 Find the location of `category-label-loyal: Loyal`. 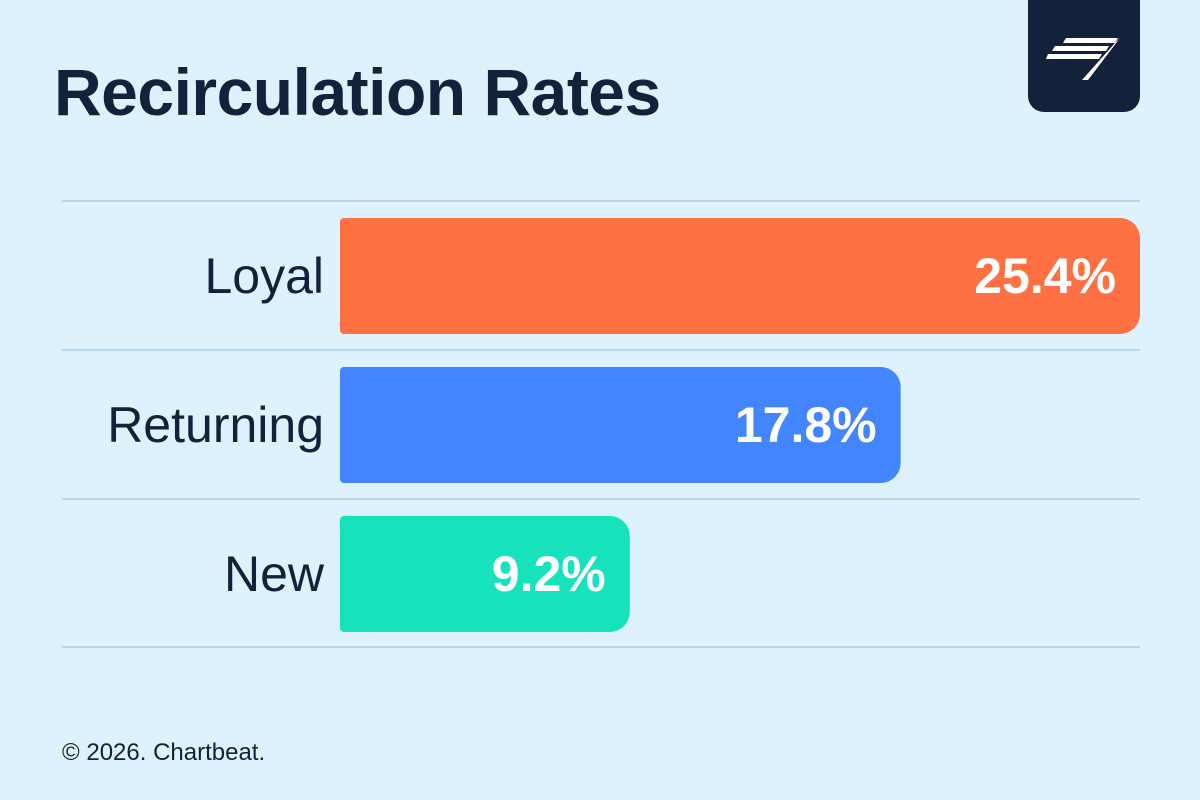

category-label-loyal: Loyal is located at coordinates (264, 276).